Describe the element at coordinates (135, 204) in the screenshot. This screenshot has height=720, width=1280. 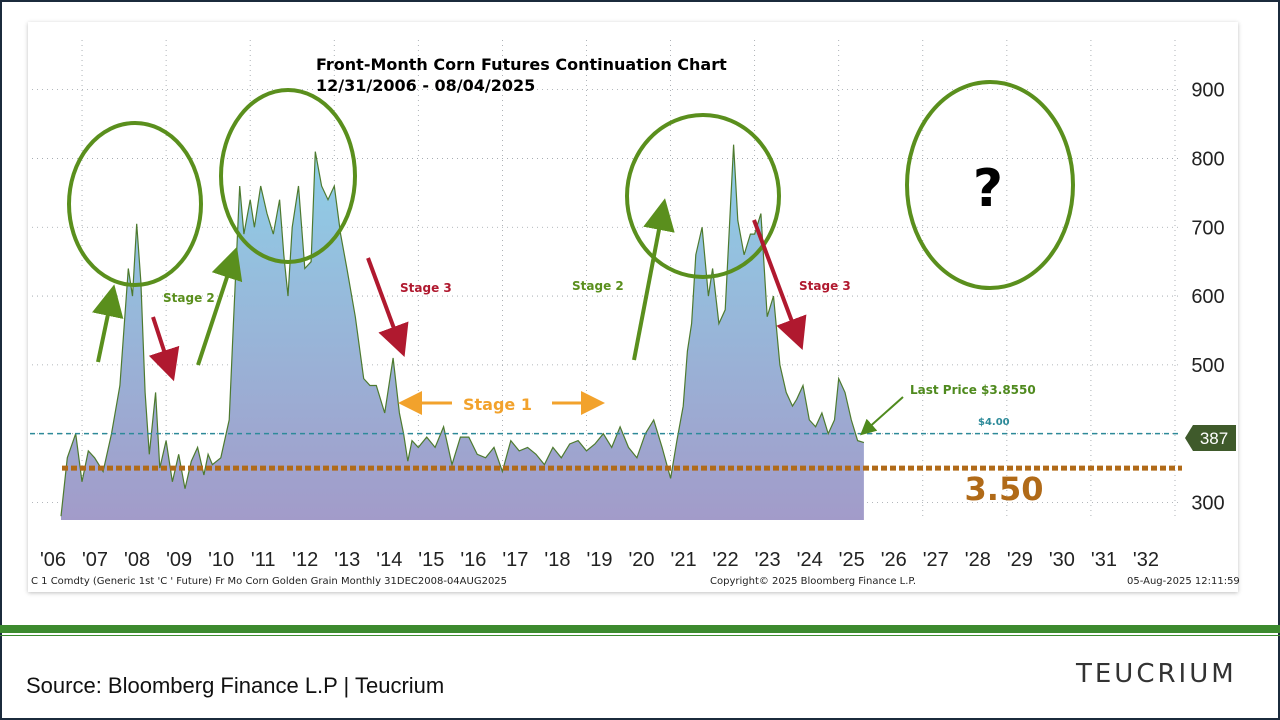
I see `cycle-circle-2008` at that location.